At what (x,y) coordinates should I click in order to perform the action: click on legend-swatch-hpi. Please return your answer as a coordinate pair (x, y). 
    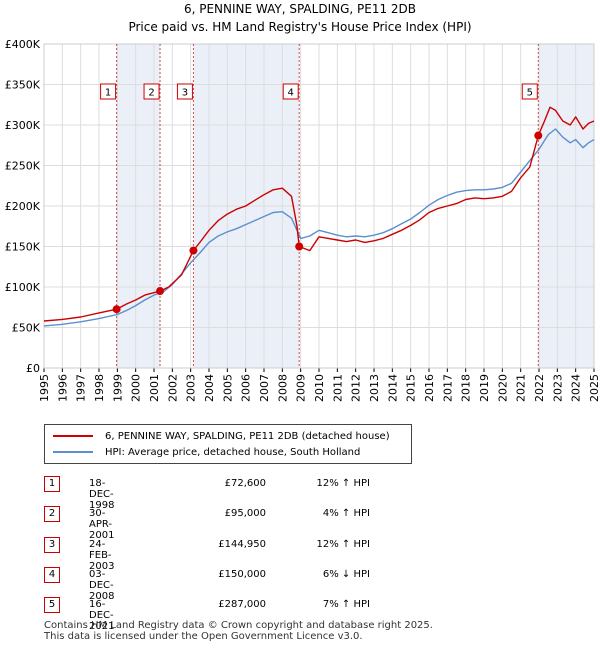
    Looking at the image, I should click on (73, 452).